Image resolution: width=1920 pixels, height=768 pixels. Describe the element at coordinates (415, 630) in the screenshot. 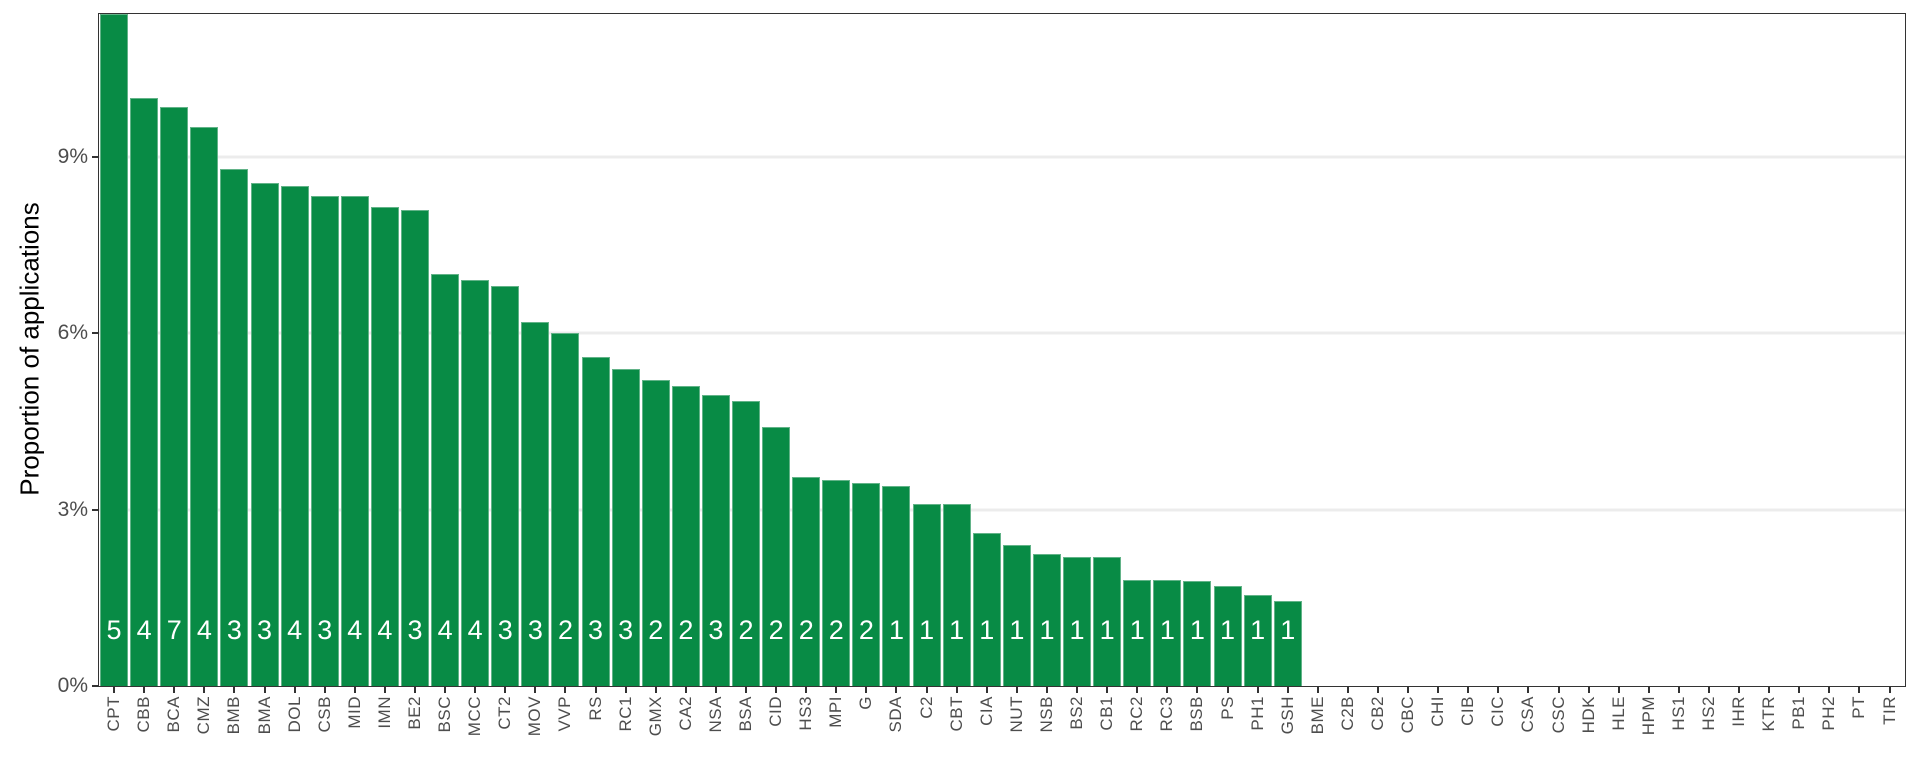

I see `bar-count-label-BE2: 3` at that location.